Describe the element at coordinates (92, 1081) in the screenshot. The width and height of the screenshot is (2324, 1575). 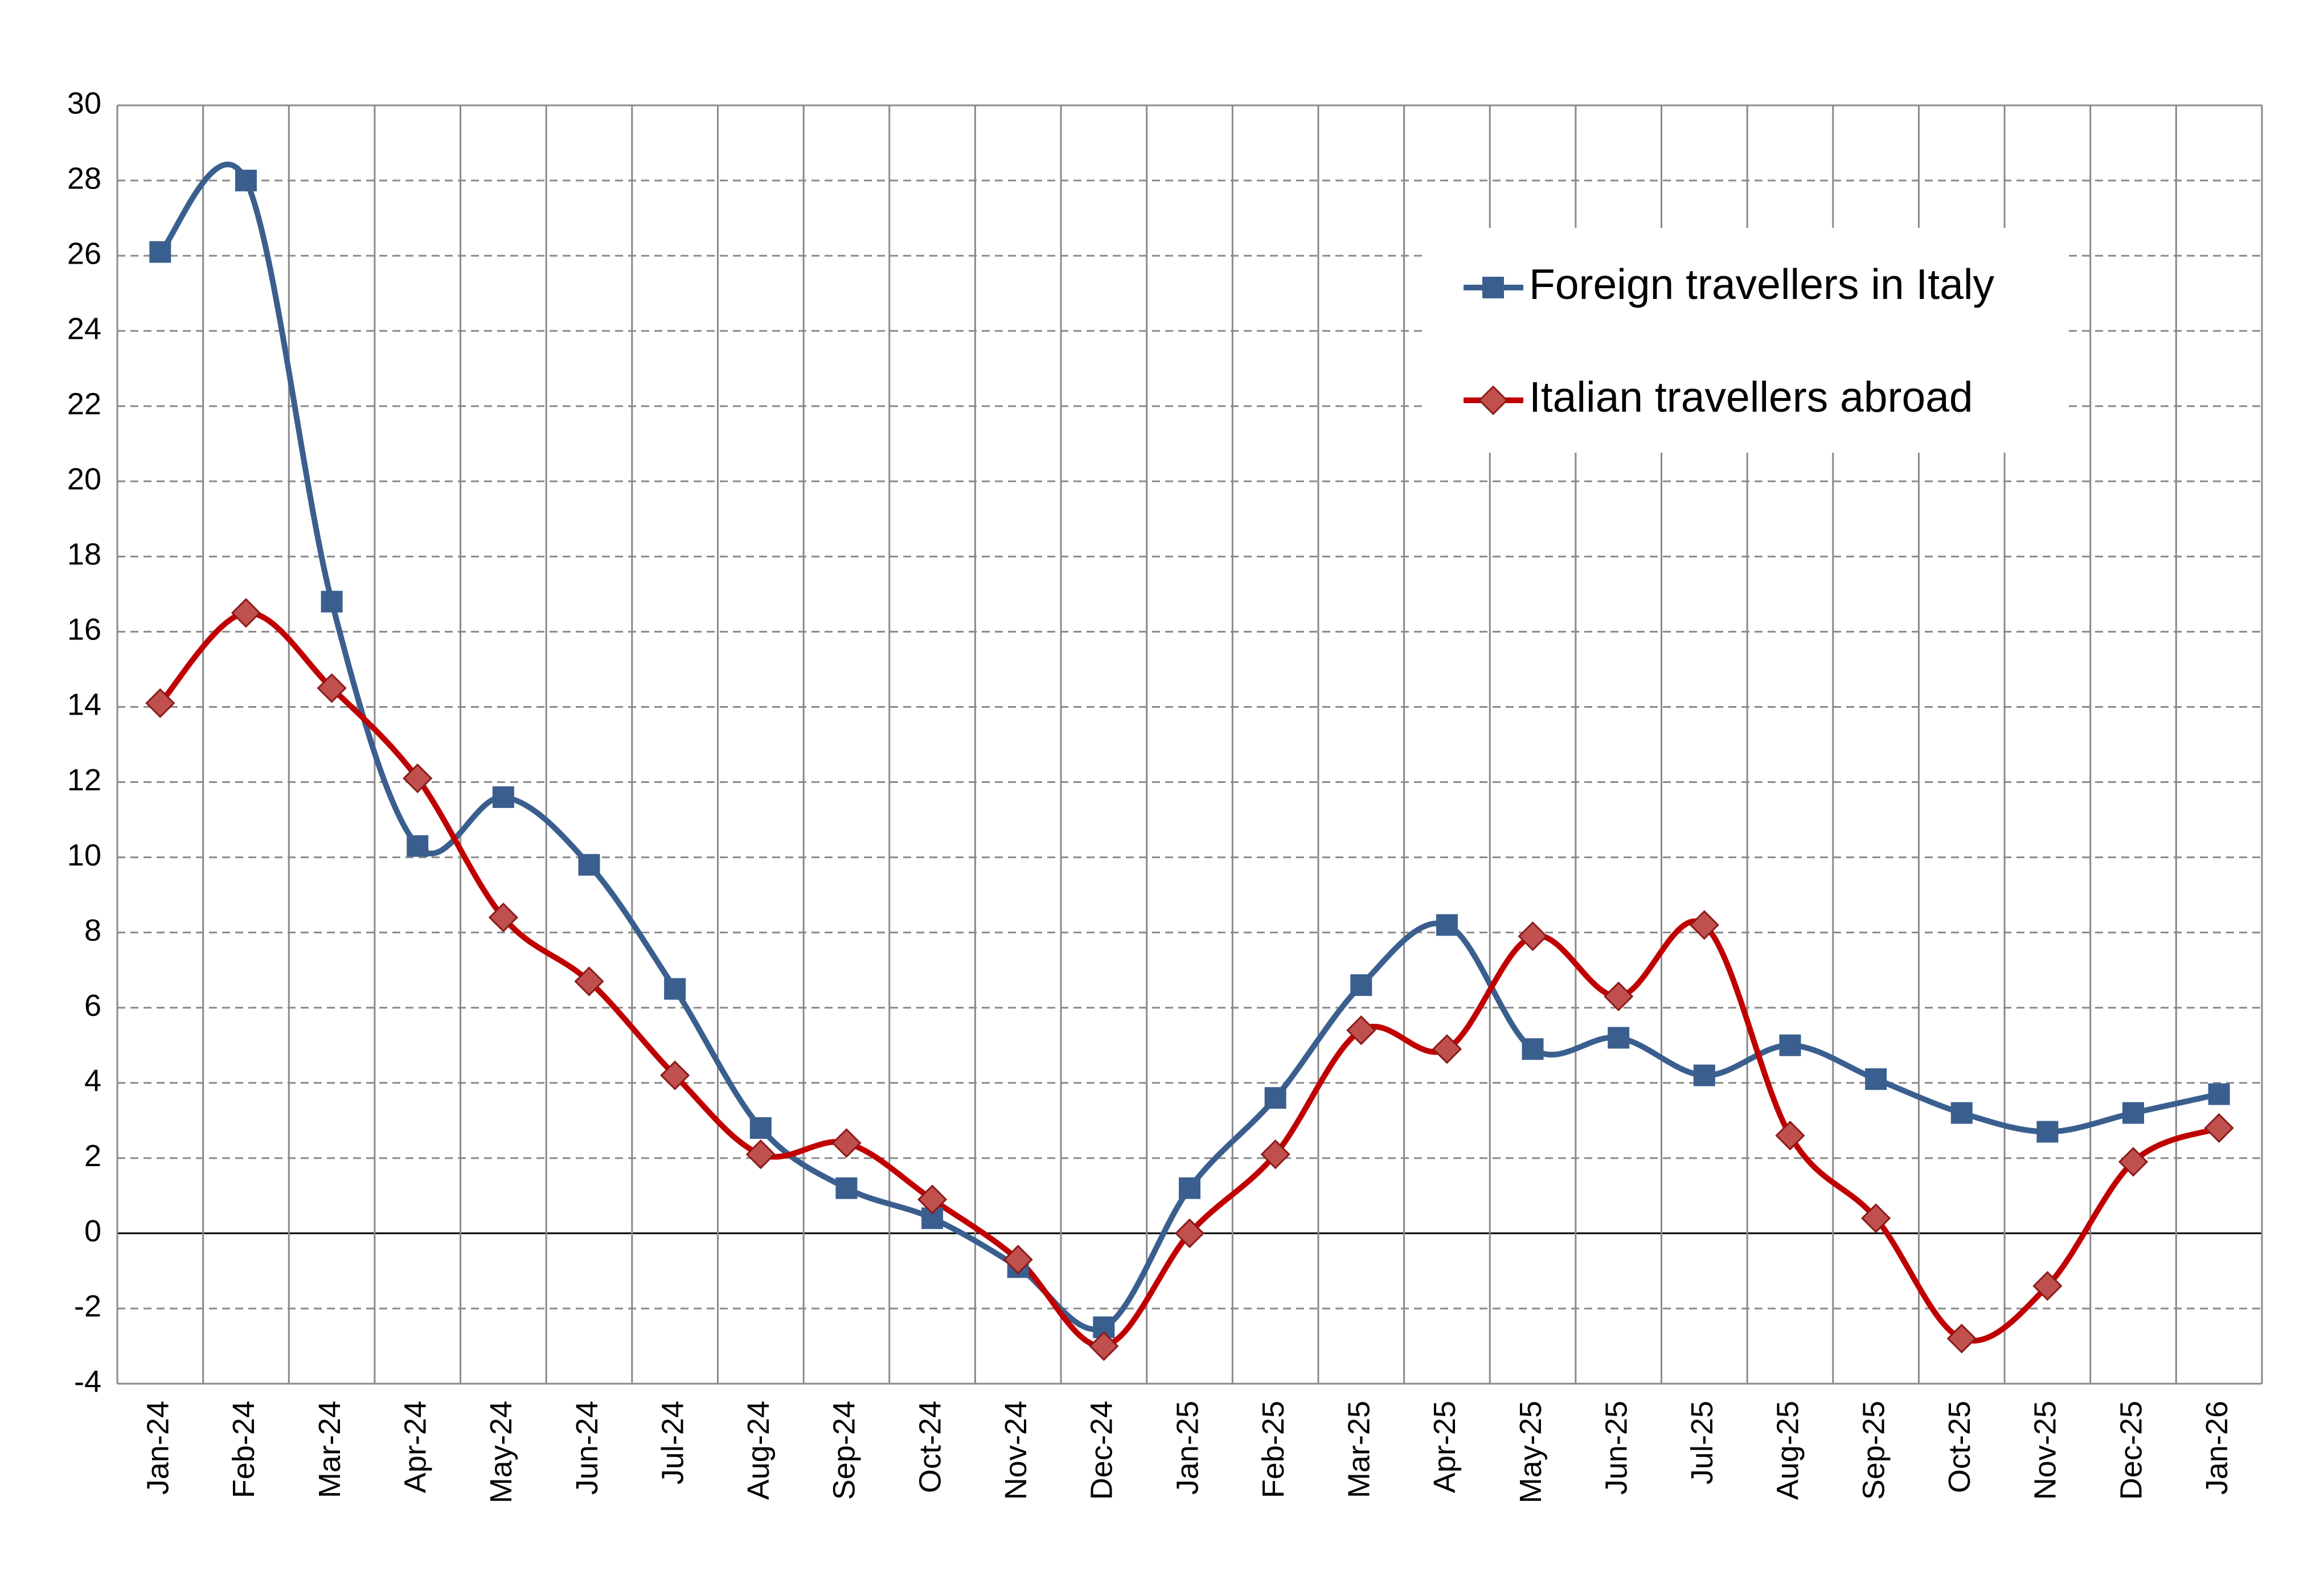
I see `y-tick-label: 4` at that location.